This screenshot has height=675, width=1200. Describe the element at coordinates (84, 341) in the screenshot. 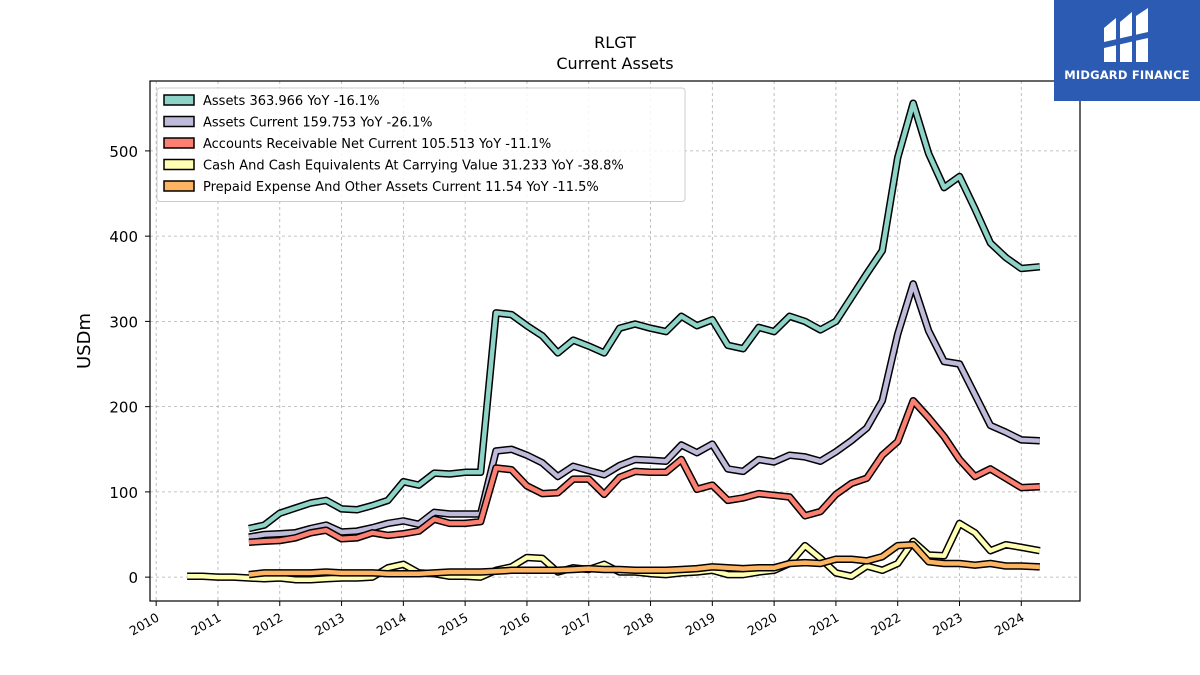

I see `y-axis-label: USDm` at that location.